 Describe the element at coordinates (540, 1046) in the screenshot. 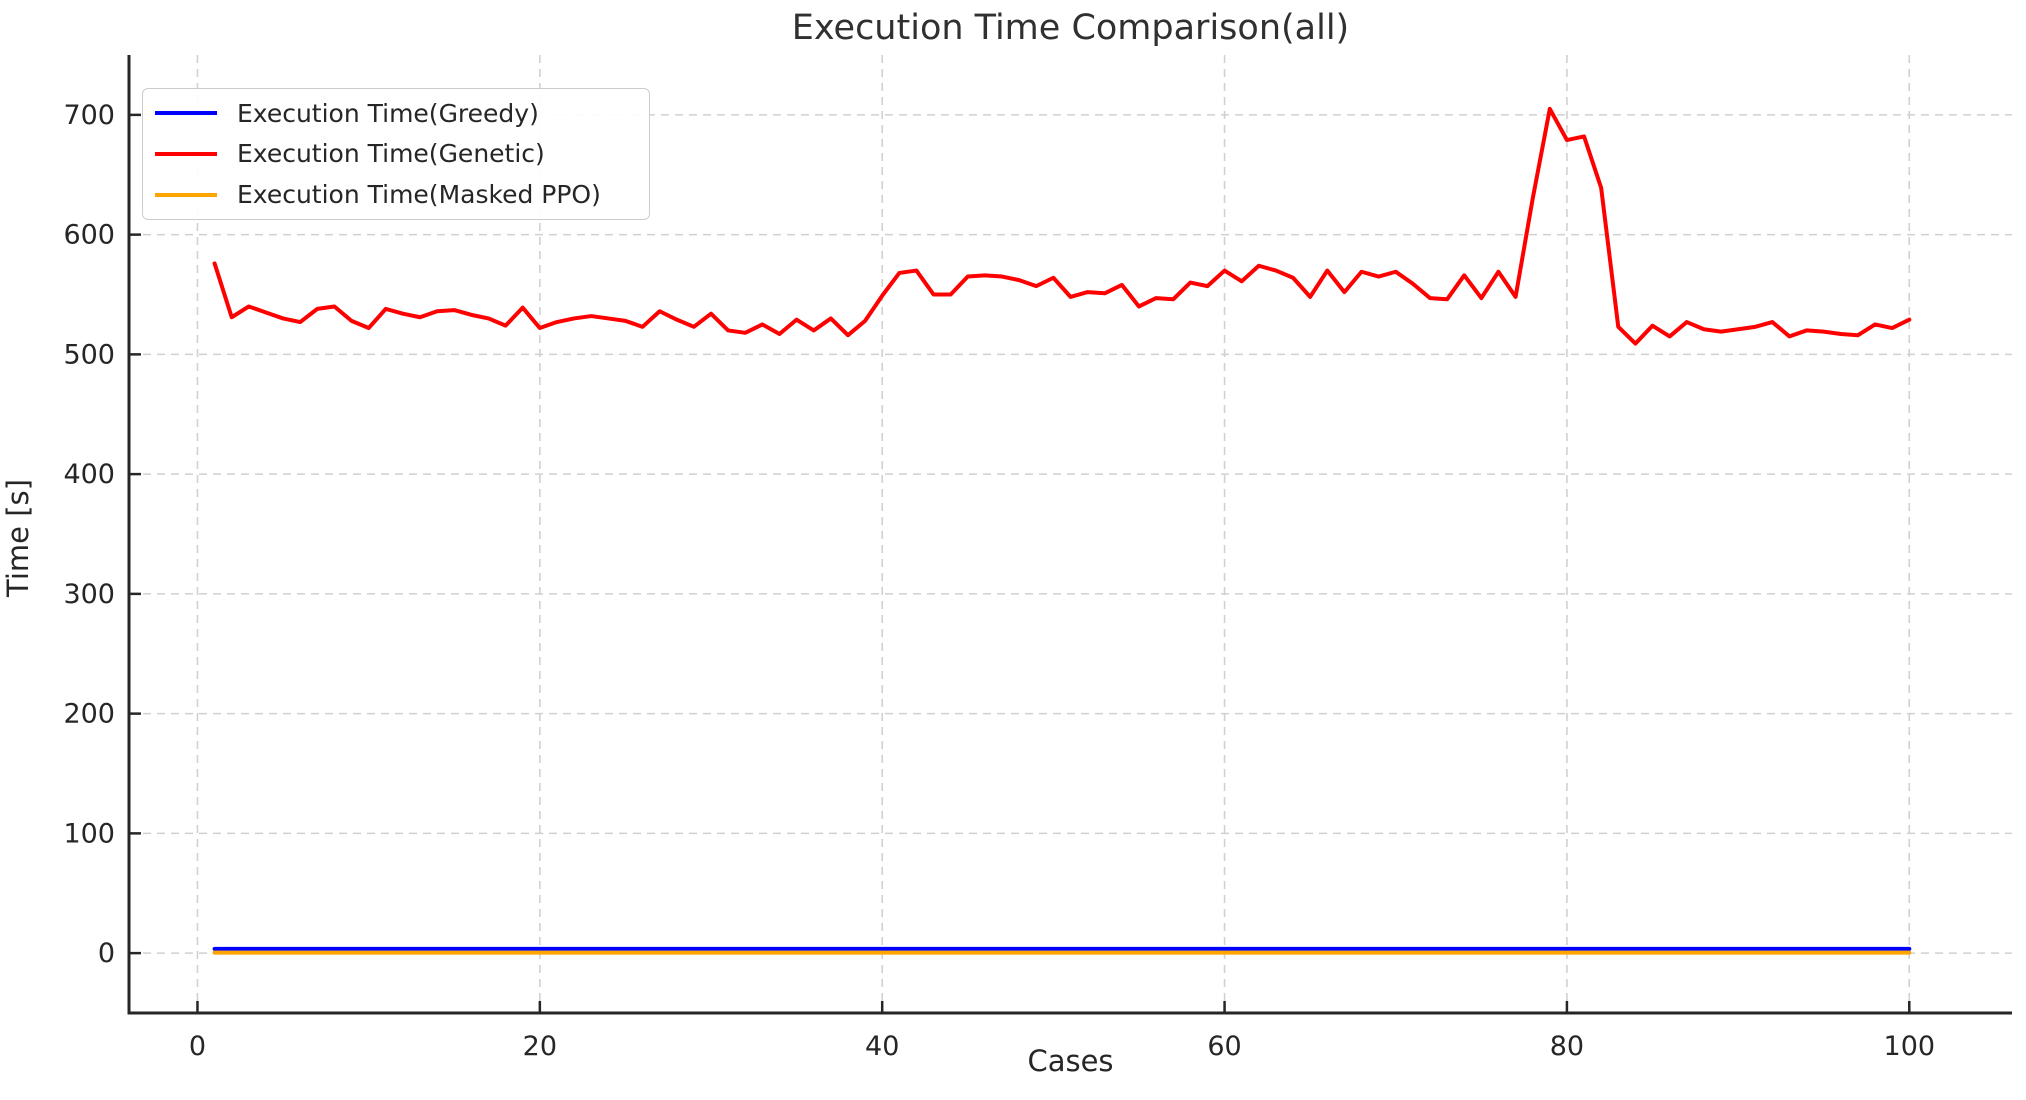

I see `svg-text: 20` at that location.